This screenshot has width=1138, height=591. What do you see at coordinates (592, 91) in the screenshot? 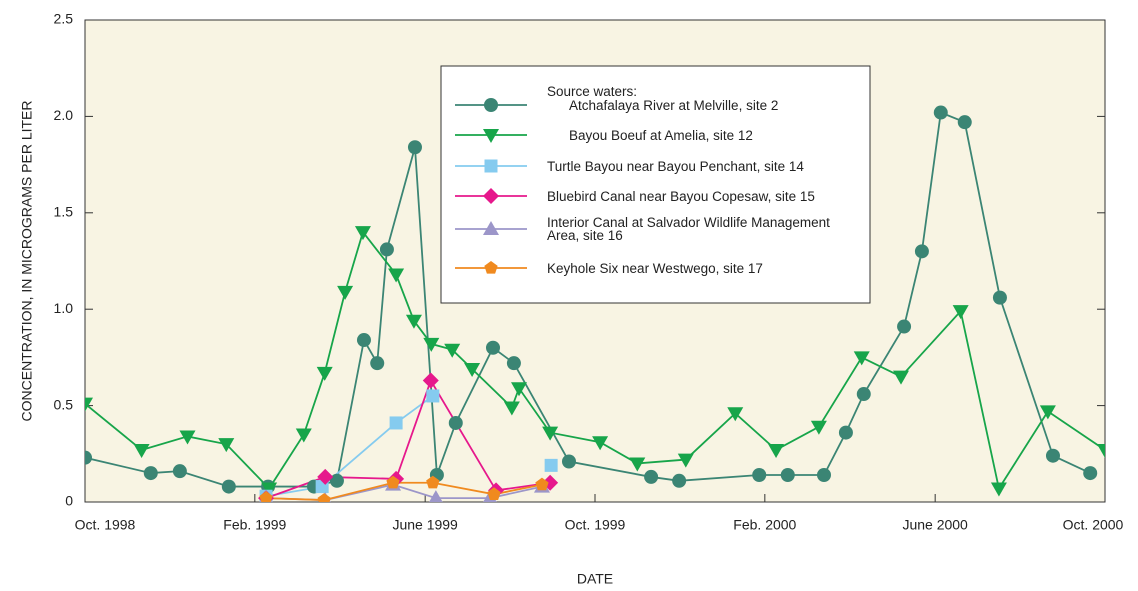
I see `legend-title: Source waters:` at bounding box center [592, 91].